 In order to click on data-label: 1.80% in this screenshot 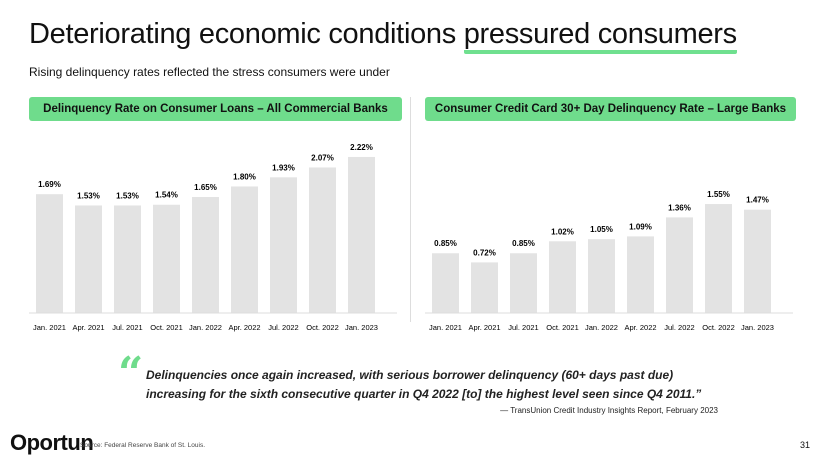, I will do `click(244, 176)`.